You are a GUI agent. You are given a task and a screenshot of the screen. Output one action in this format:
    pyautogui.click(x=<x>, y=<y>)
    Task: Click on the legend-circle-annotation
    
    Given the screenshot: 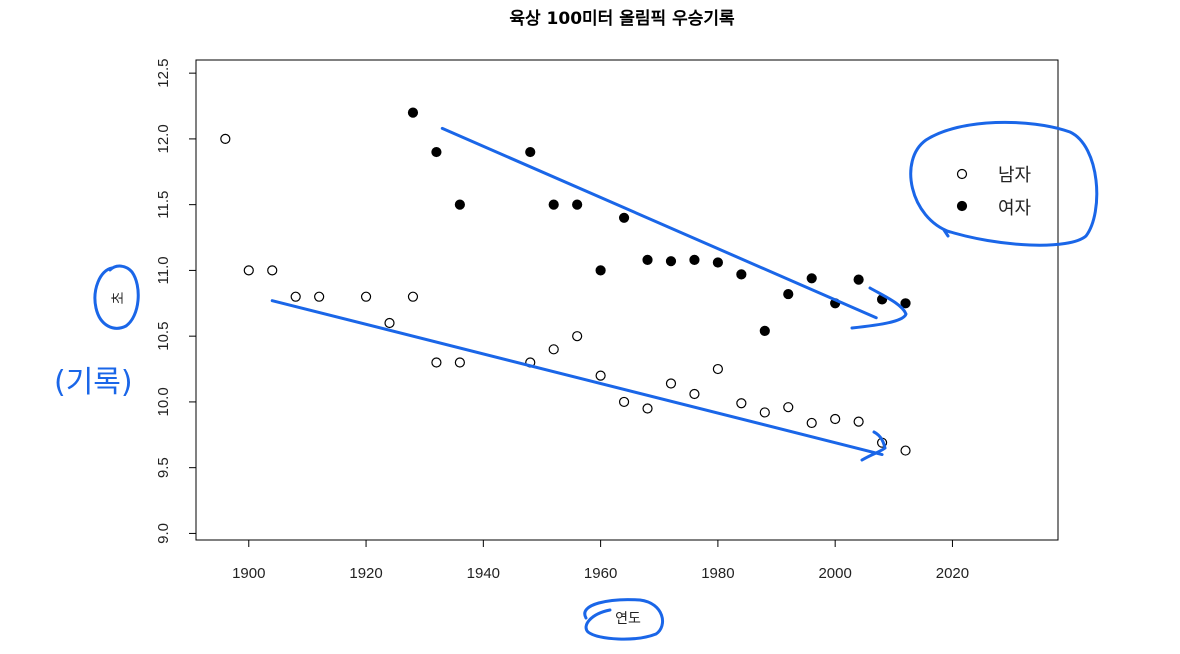 What is the action you would take?
    pyautogui.click(x=1004, y=183)
    